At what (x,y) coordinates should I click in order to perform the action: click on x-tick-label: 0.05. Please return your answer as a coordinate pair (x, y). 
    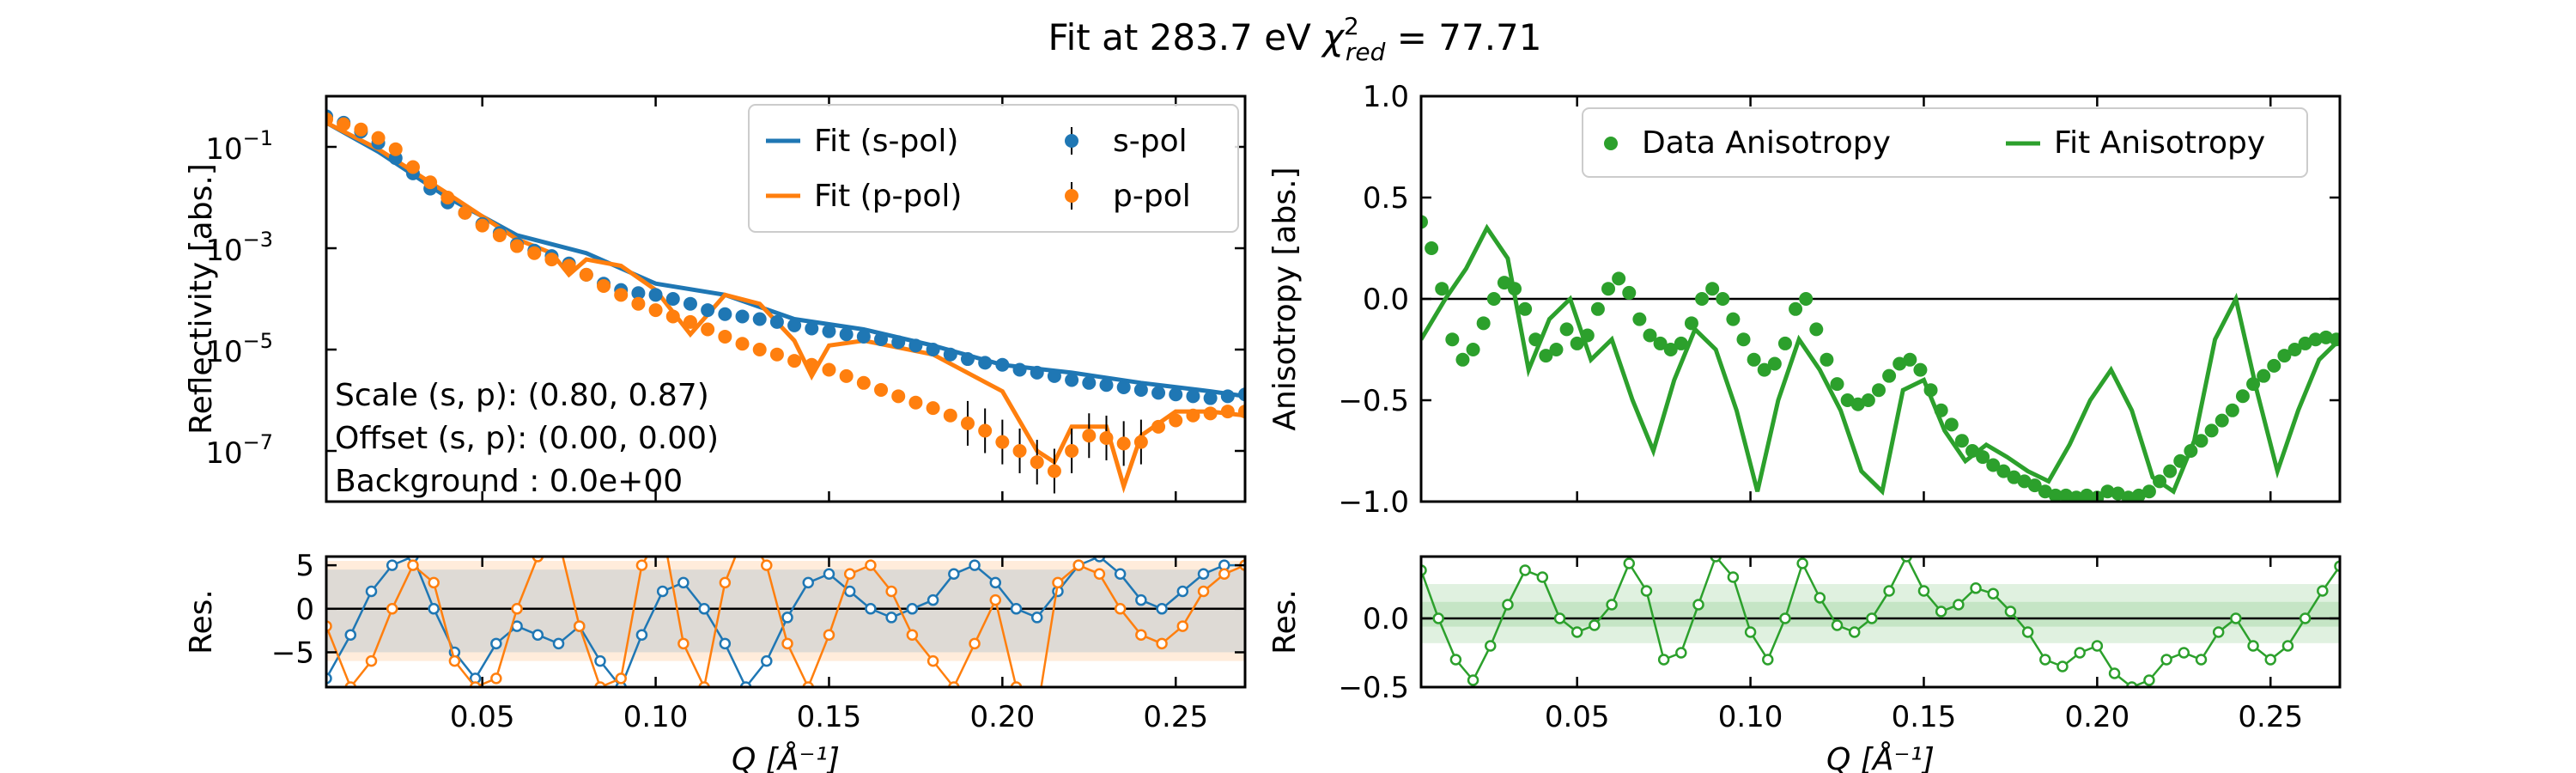
    Looking at the image, I should click on (483, 717).